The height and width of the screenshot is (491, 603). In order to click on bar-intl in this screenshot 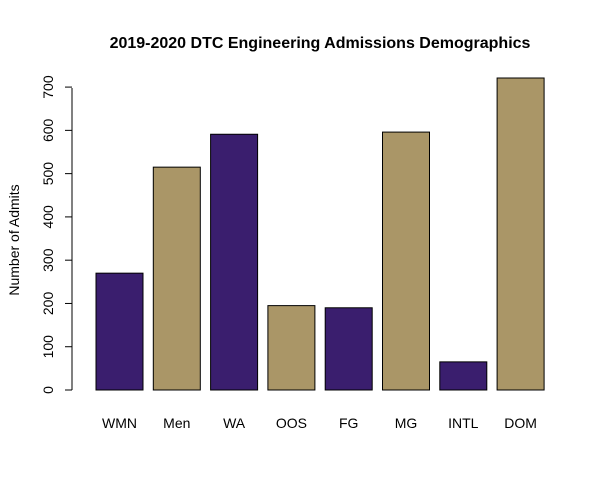, I will do `click(463, 376)`.